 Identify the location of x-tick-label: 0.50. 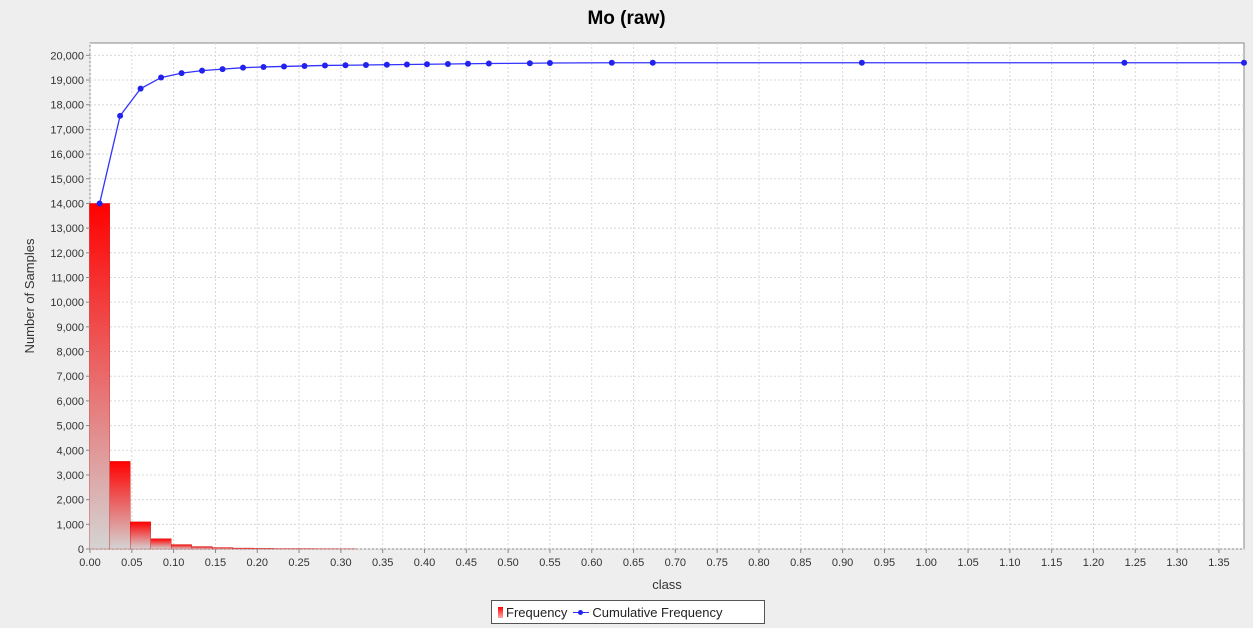
(507, 563).